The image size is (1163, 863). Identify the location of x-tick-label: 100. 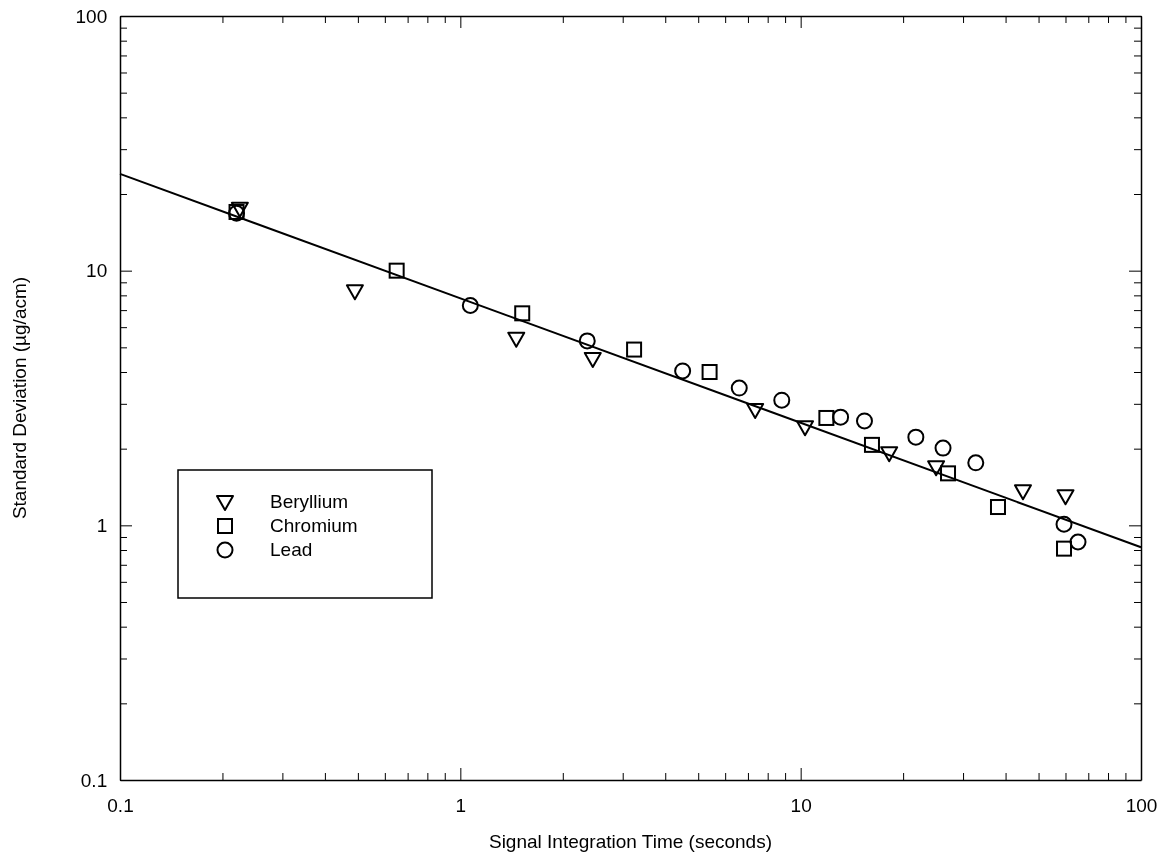
(1141, 805).